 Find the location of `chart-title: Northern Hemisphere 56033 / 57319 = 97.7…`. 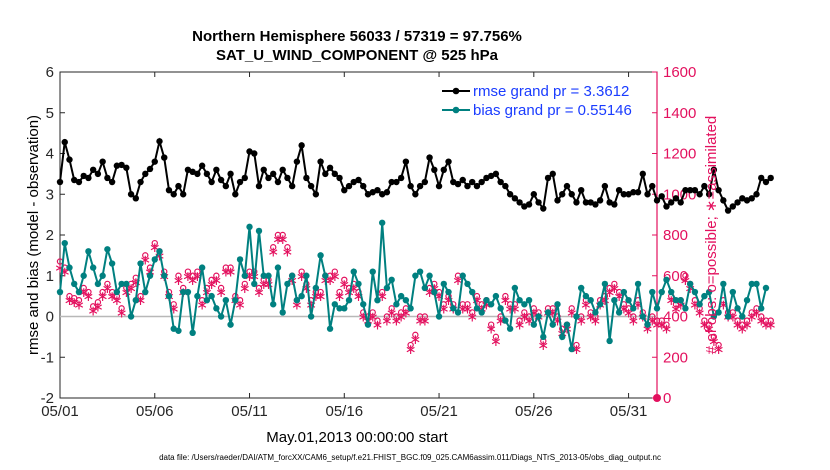

chart-title: Northern Hemisphere 56033 / 57319 = 97.7… is located at coordinates (357, 36).